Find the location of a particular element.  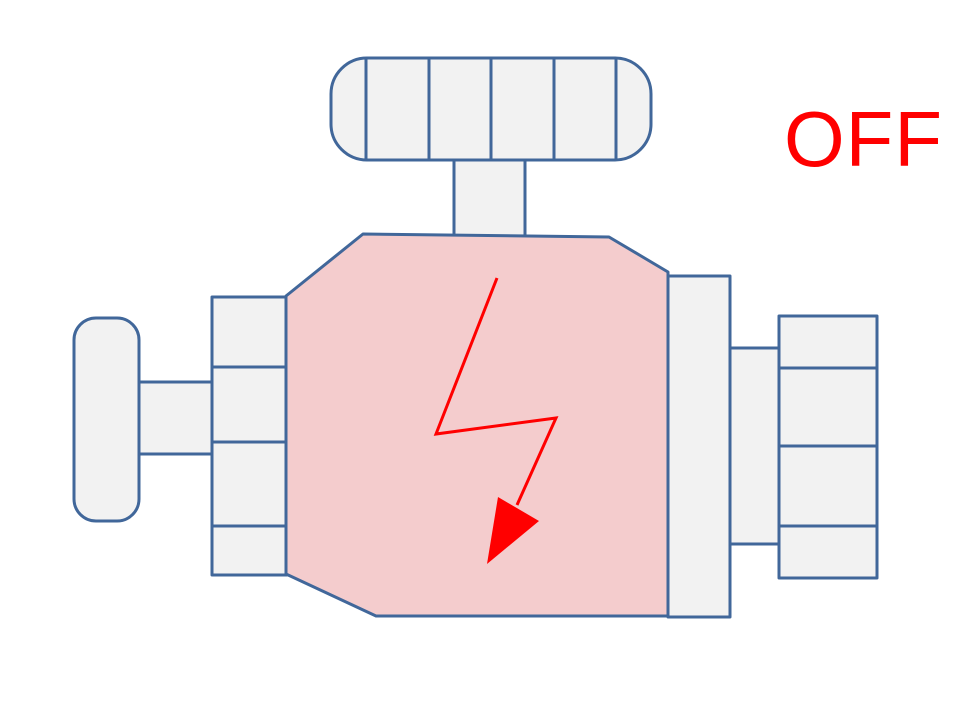

right-flange is located at coordinates (699, 446).